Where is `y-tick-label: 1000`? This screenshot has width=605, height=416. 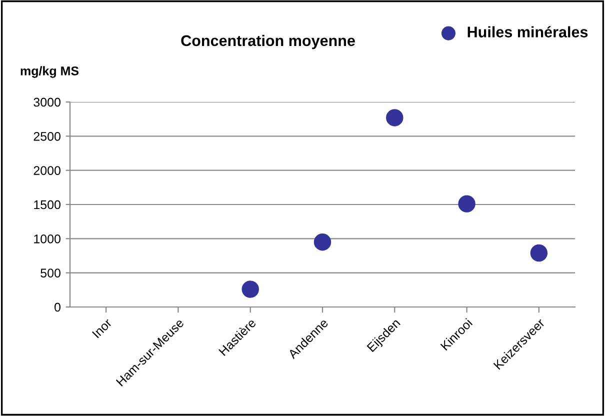
y-tick-label: 1000 is located at coordinates (47, 239).